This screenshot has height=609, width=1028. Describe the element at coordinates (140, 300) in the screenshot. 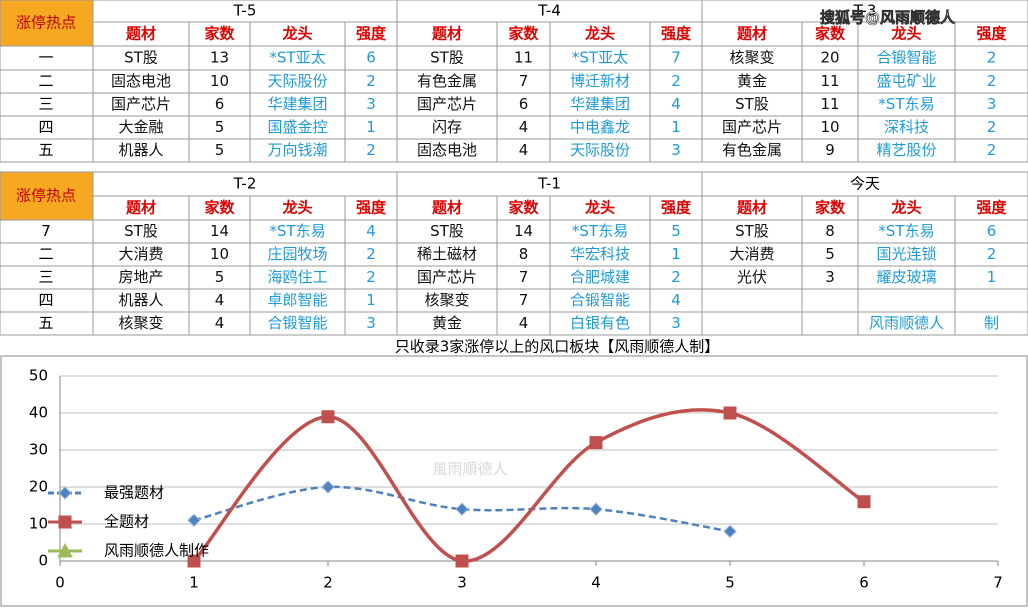

I see `cell: 机器人` at that location.